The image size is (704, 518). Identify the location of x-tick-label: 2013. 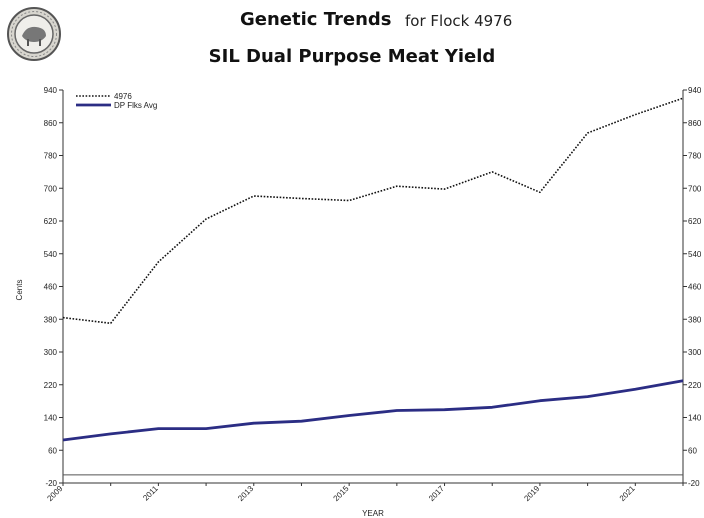
(245, 493).